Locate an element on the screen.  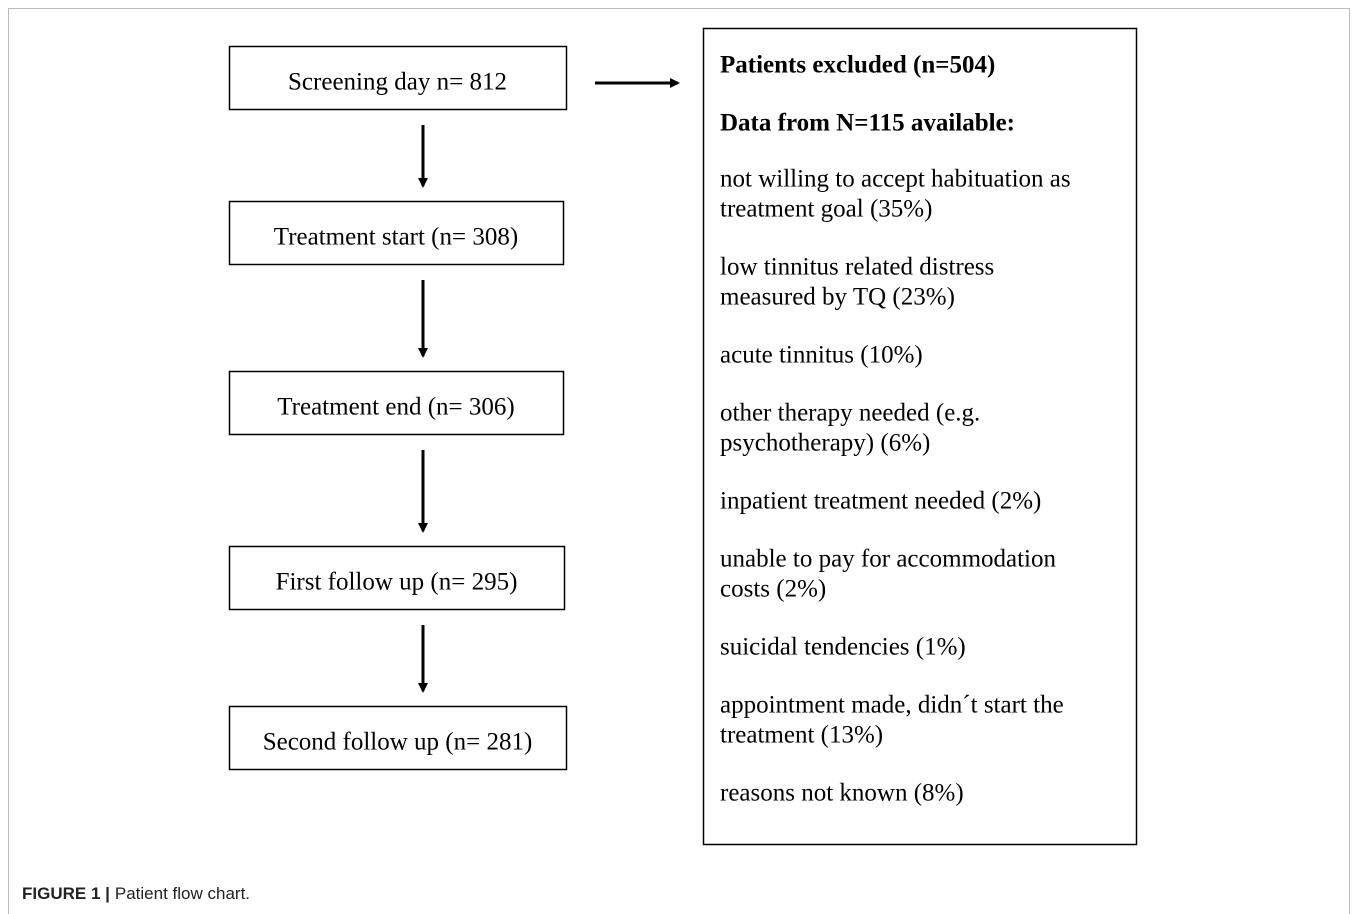
exclusion-reason: treatment goal (35%) is located at coordinates (826, 209).